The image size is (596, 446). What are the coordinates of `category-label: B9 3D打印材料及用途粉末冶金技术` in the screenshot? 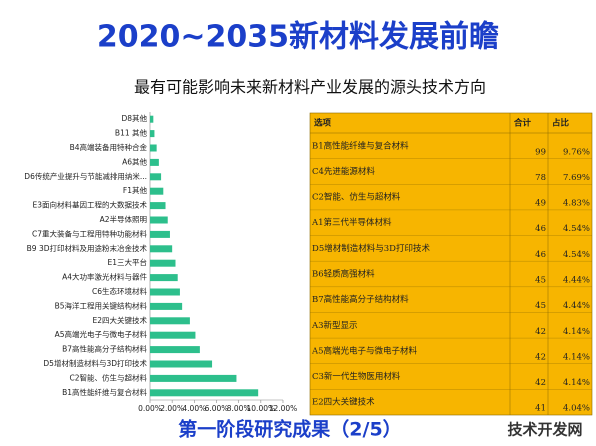 It's located at (87, 248).